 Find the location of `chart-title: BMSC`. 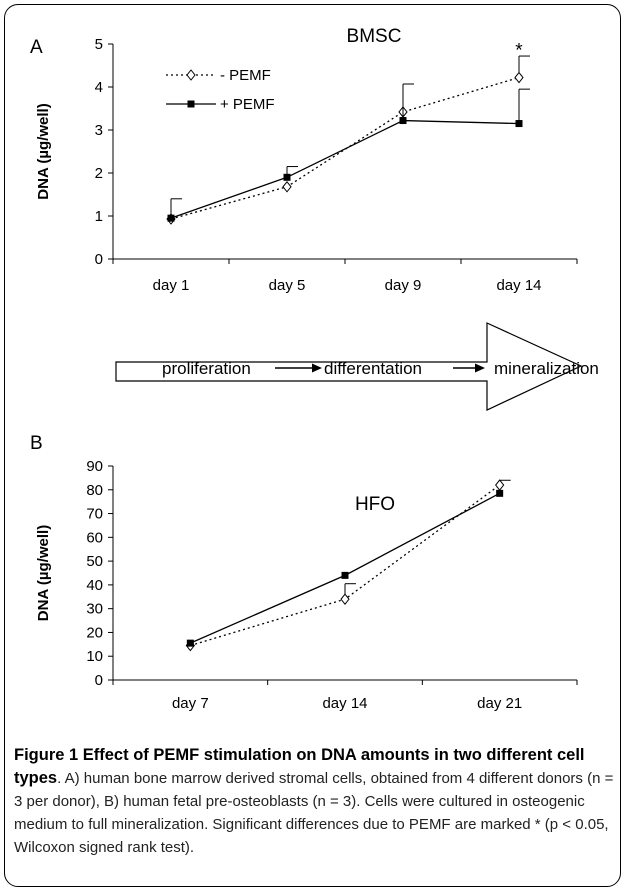

chart-title: BMSC is located at coordinates (374, 36).